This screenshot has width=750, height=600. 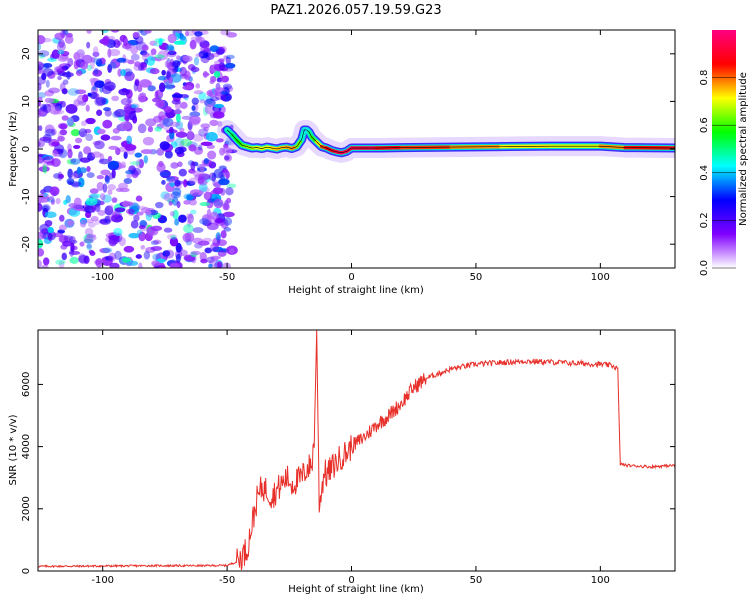 I want to click on spectrogram-x-label: Height of straight line (km), so click(x=356, y=290).